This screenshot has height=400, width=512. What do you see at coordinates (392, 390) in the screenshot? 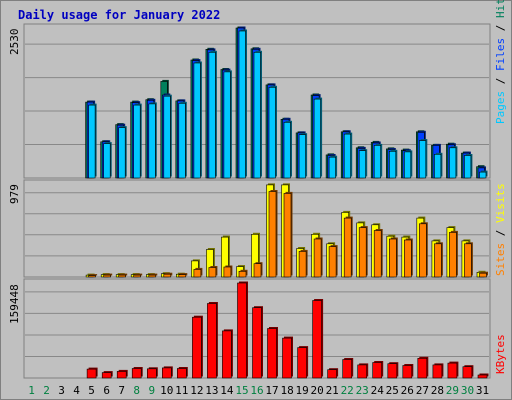
I see `x-tick-label-day-25: 25` at bounding box center [392, 390].